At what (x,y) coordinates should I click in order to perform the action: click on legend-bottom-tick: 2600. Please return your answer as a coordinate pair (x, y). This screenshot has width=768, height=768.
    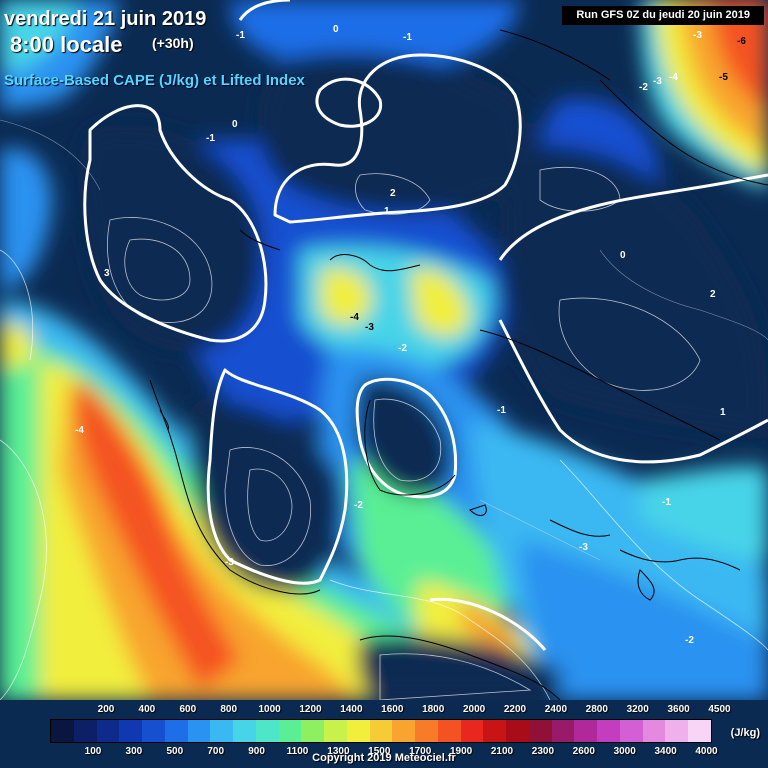
    Looking at the image, I should click on (583, 751).